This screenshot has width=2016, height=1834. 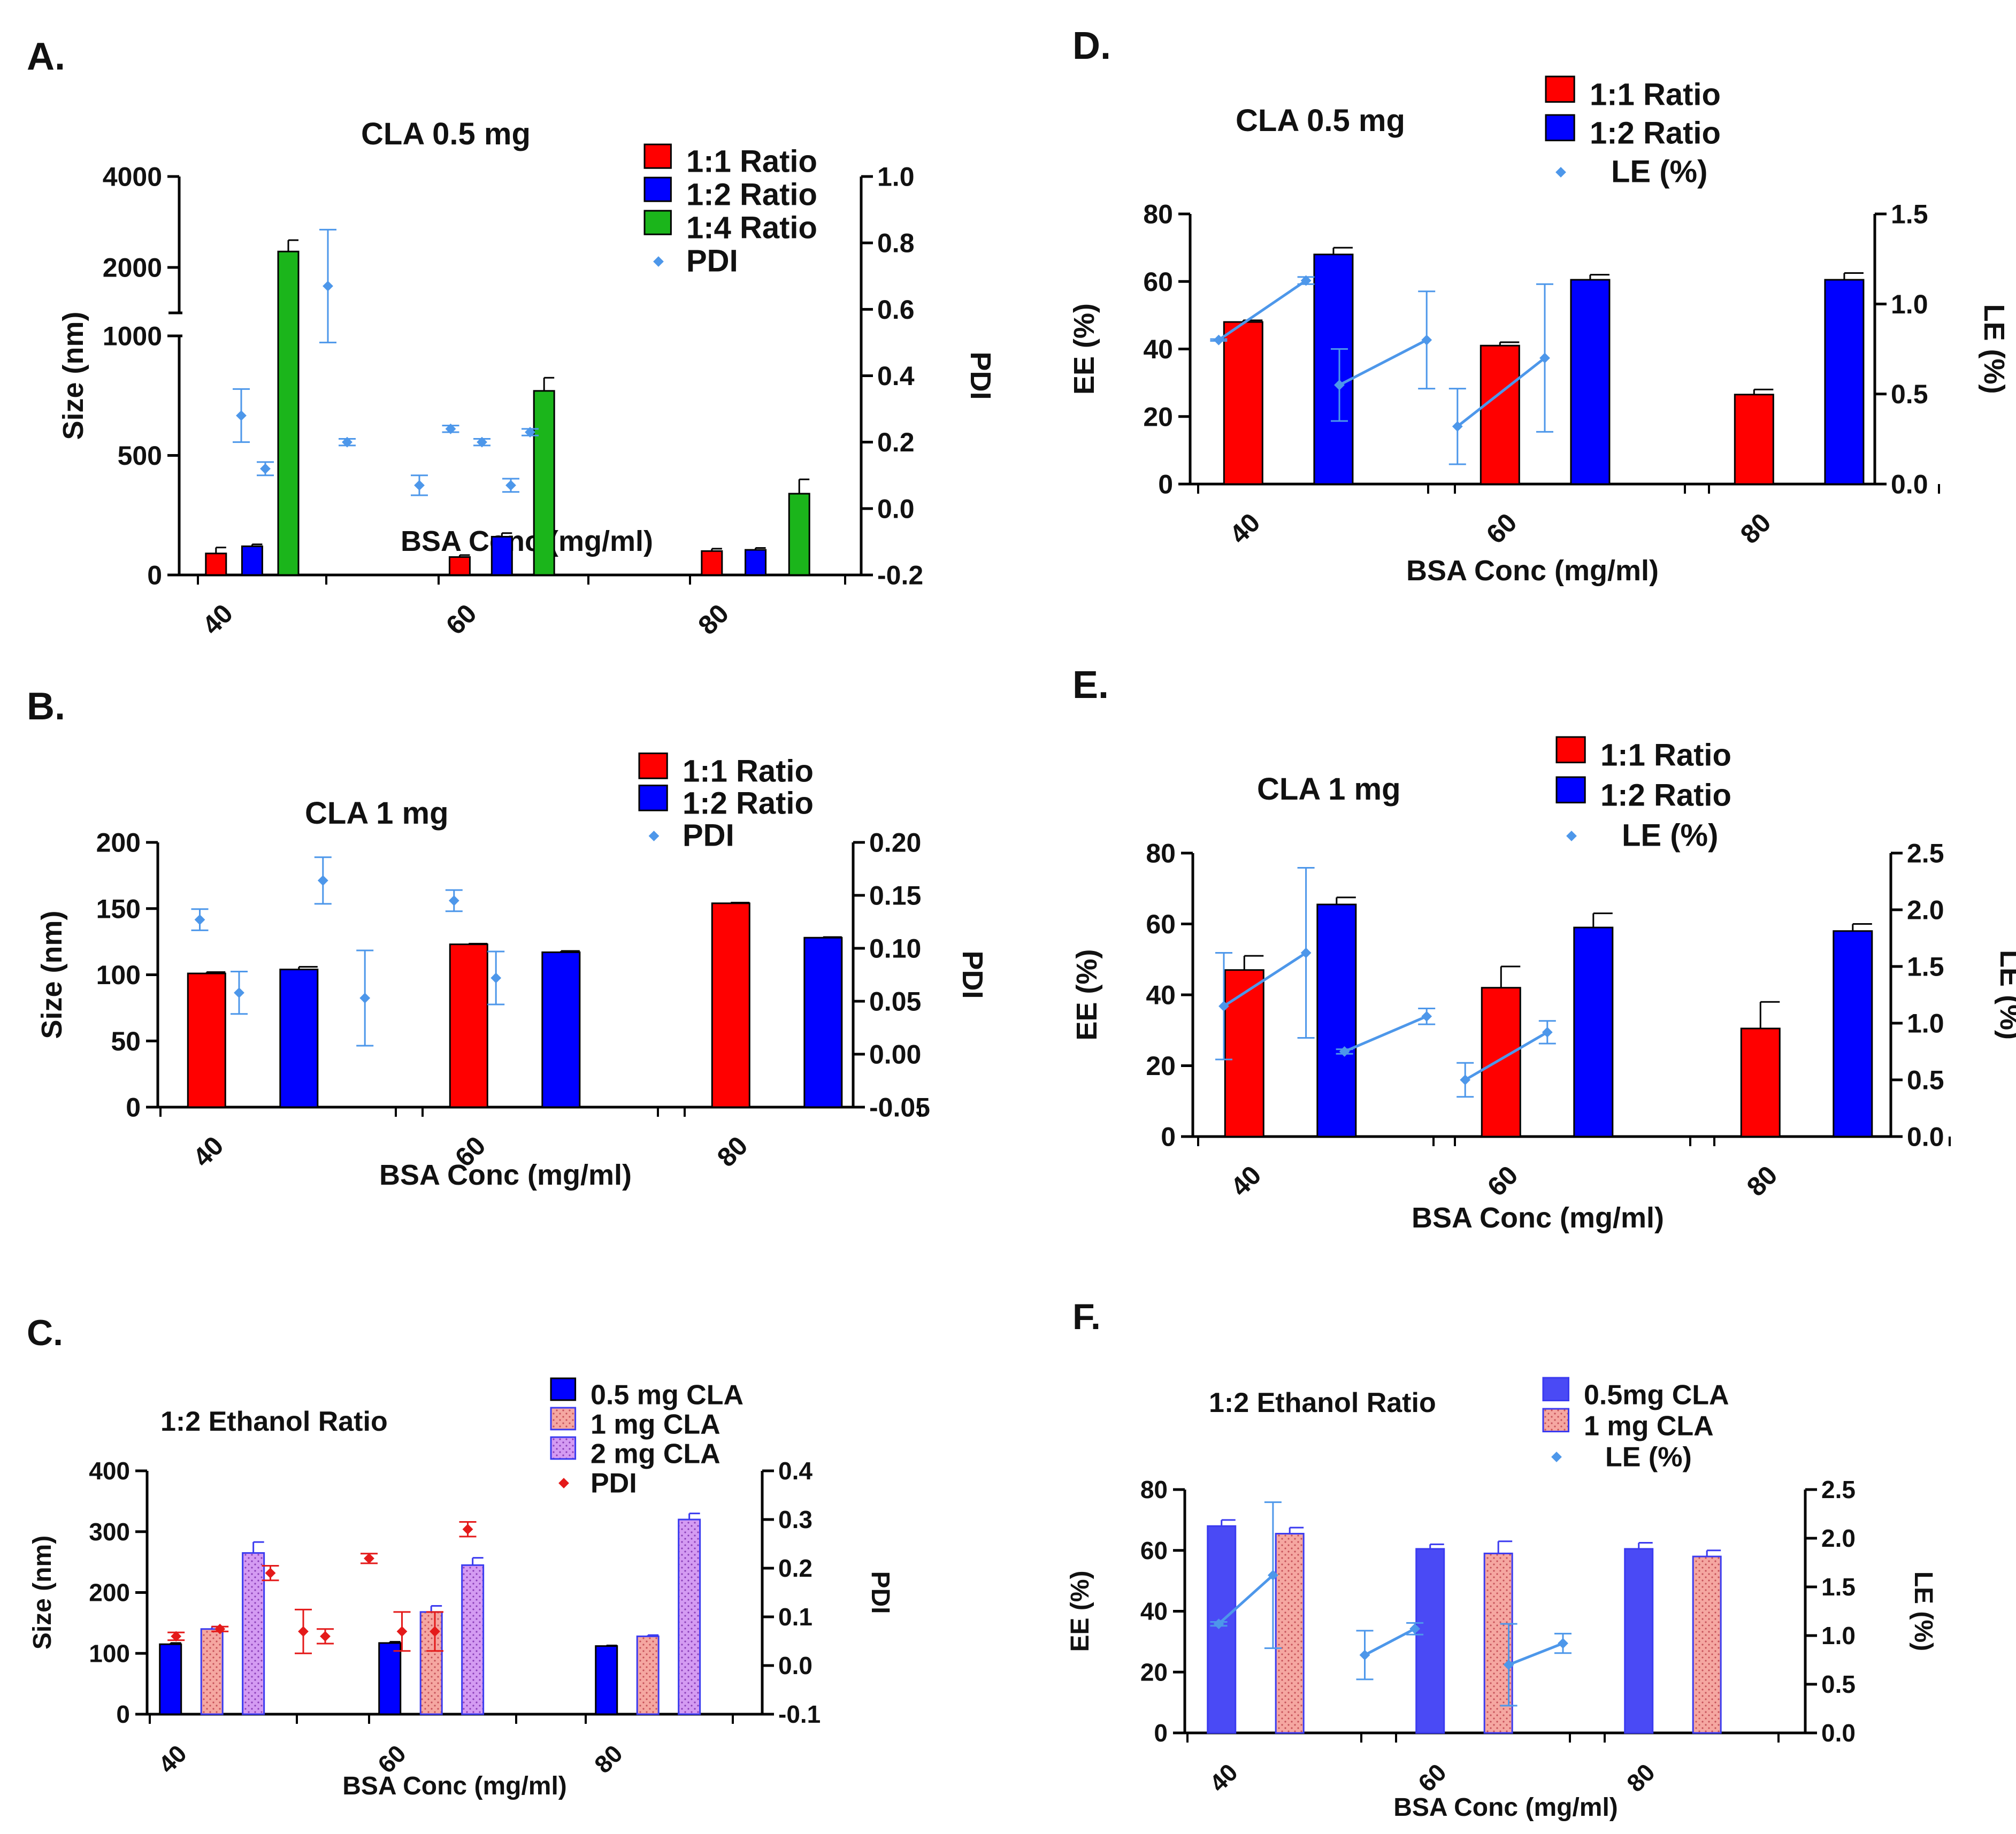 I want to click on legend-label: 2 mg CLA, so click(x=655, y=1453).